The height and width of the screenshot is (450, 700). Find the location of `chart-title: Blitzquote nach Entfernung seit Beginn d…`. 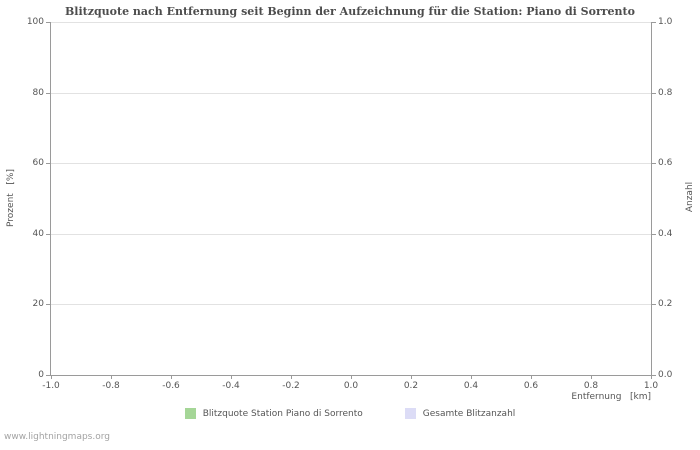

chart-title: Blitzquote nach Entfernung seit Beginn d… is located at coordinates (350, 11).